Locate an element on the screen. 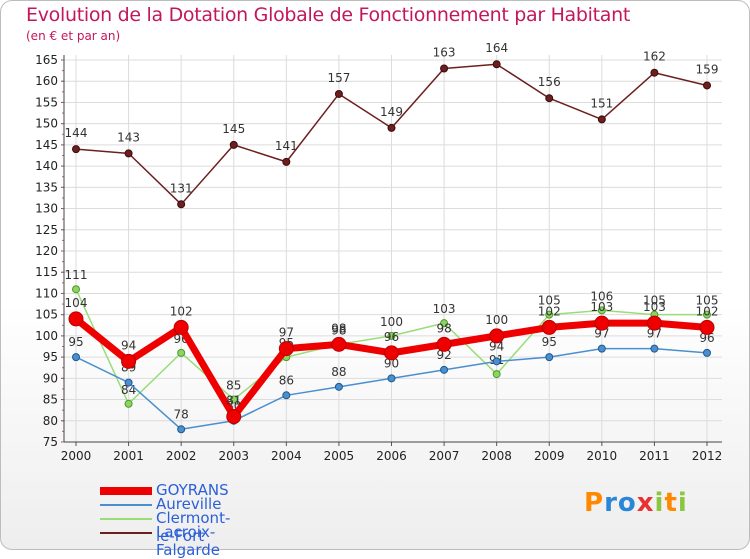 This screenshot has width=750, height=559. y-tick-label: 135 is located at coordinates (46, 187).